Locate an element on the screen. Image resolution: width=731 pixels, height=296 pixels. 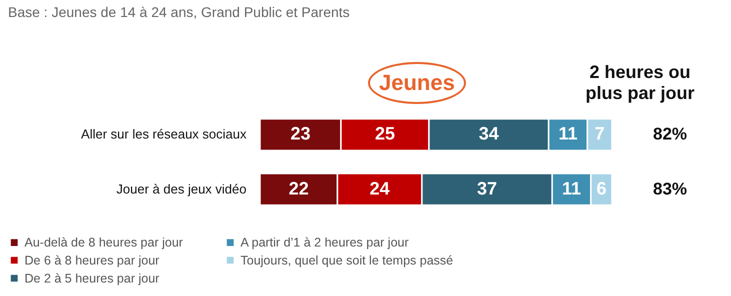
text: 2 heures ou plus par jour is located at coordinates (640, 83).